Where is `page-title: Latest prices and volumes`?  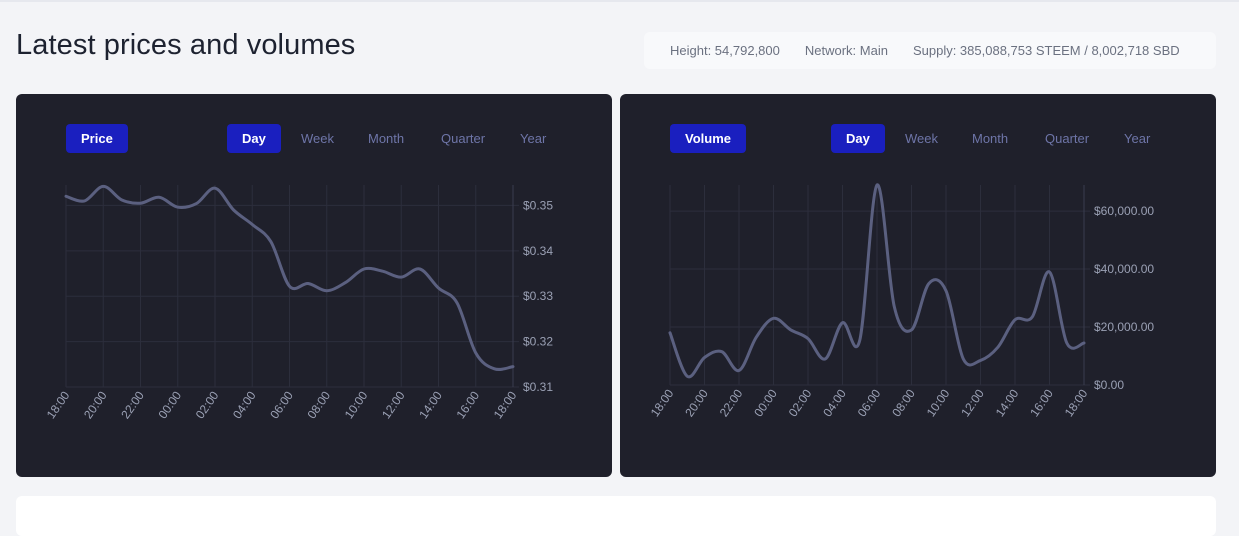
page-title: Latest prices and volumes is located at coordinates (186, 45).